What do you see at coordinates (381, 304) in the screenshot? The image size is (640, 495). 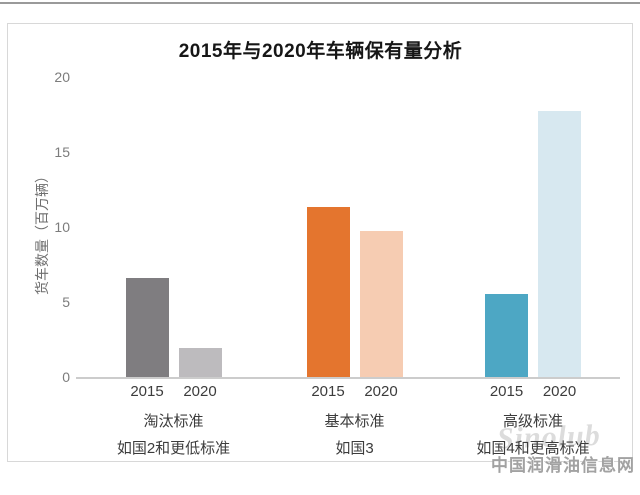 I see `bar-2020-cat1` at bounding box center [381, 304].